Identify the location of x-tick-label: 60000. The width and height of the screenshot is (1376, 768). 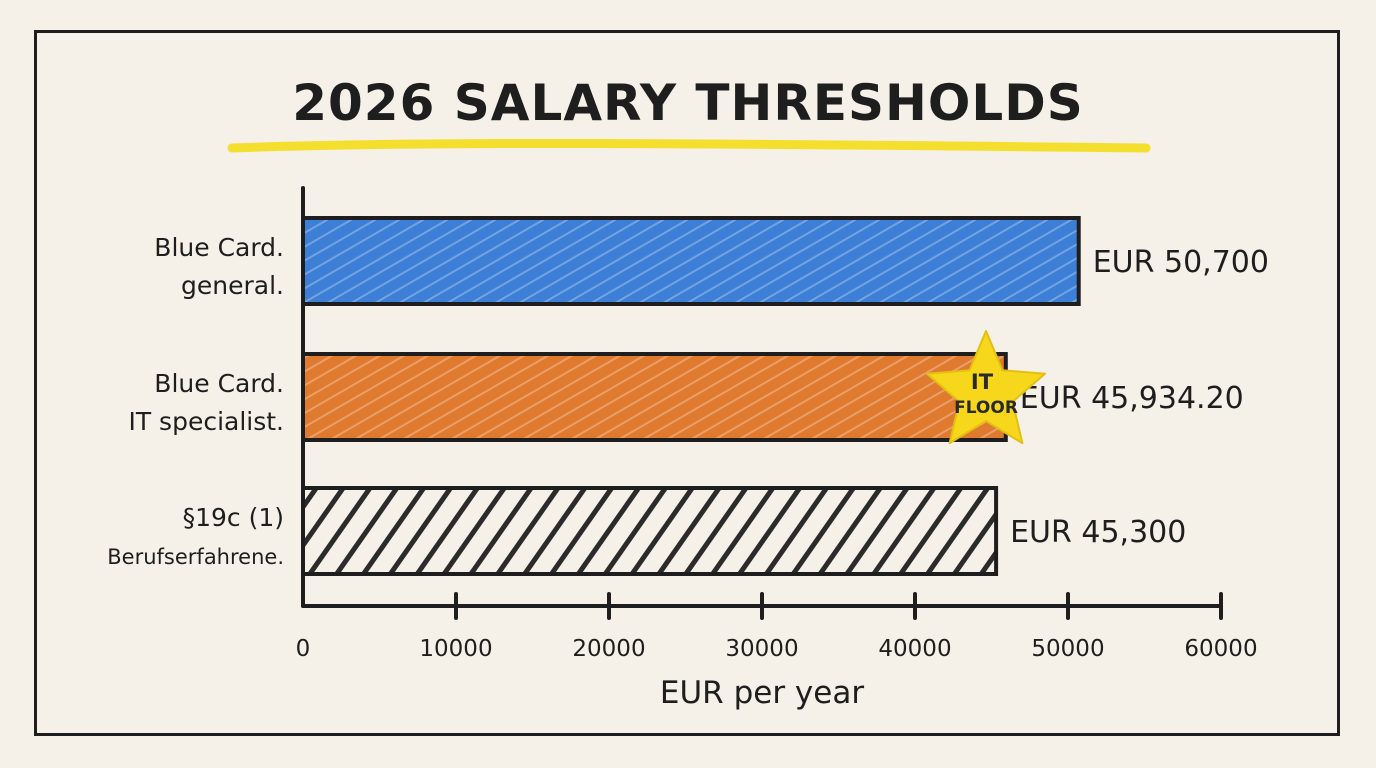
(1220, 649).